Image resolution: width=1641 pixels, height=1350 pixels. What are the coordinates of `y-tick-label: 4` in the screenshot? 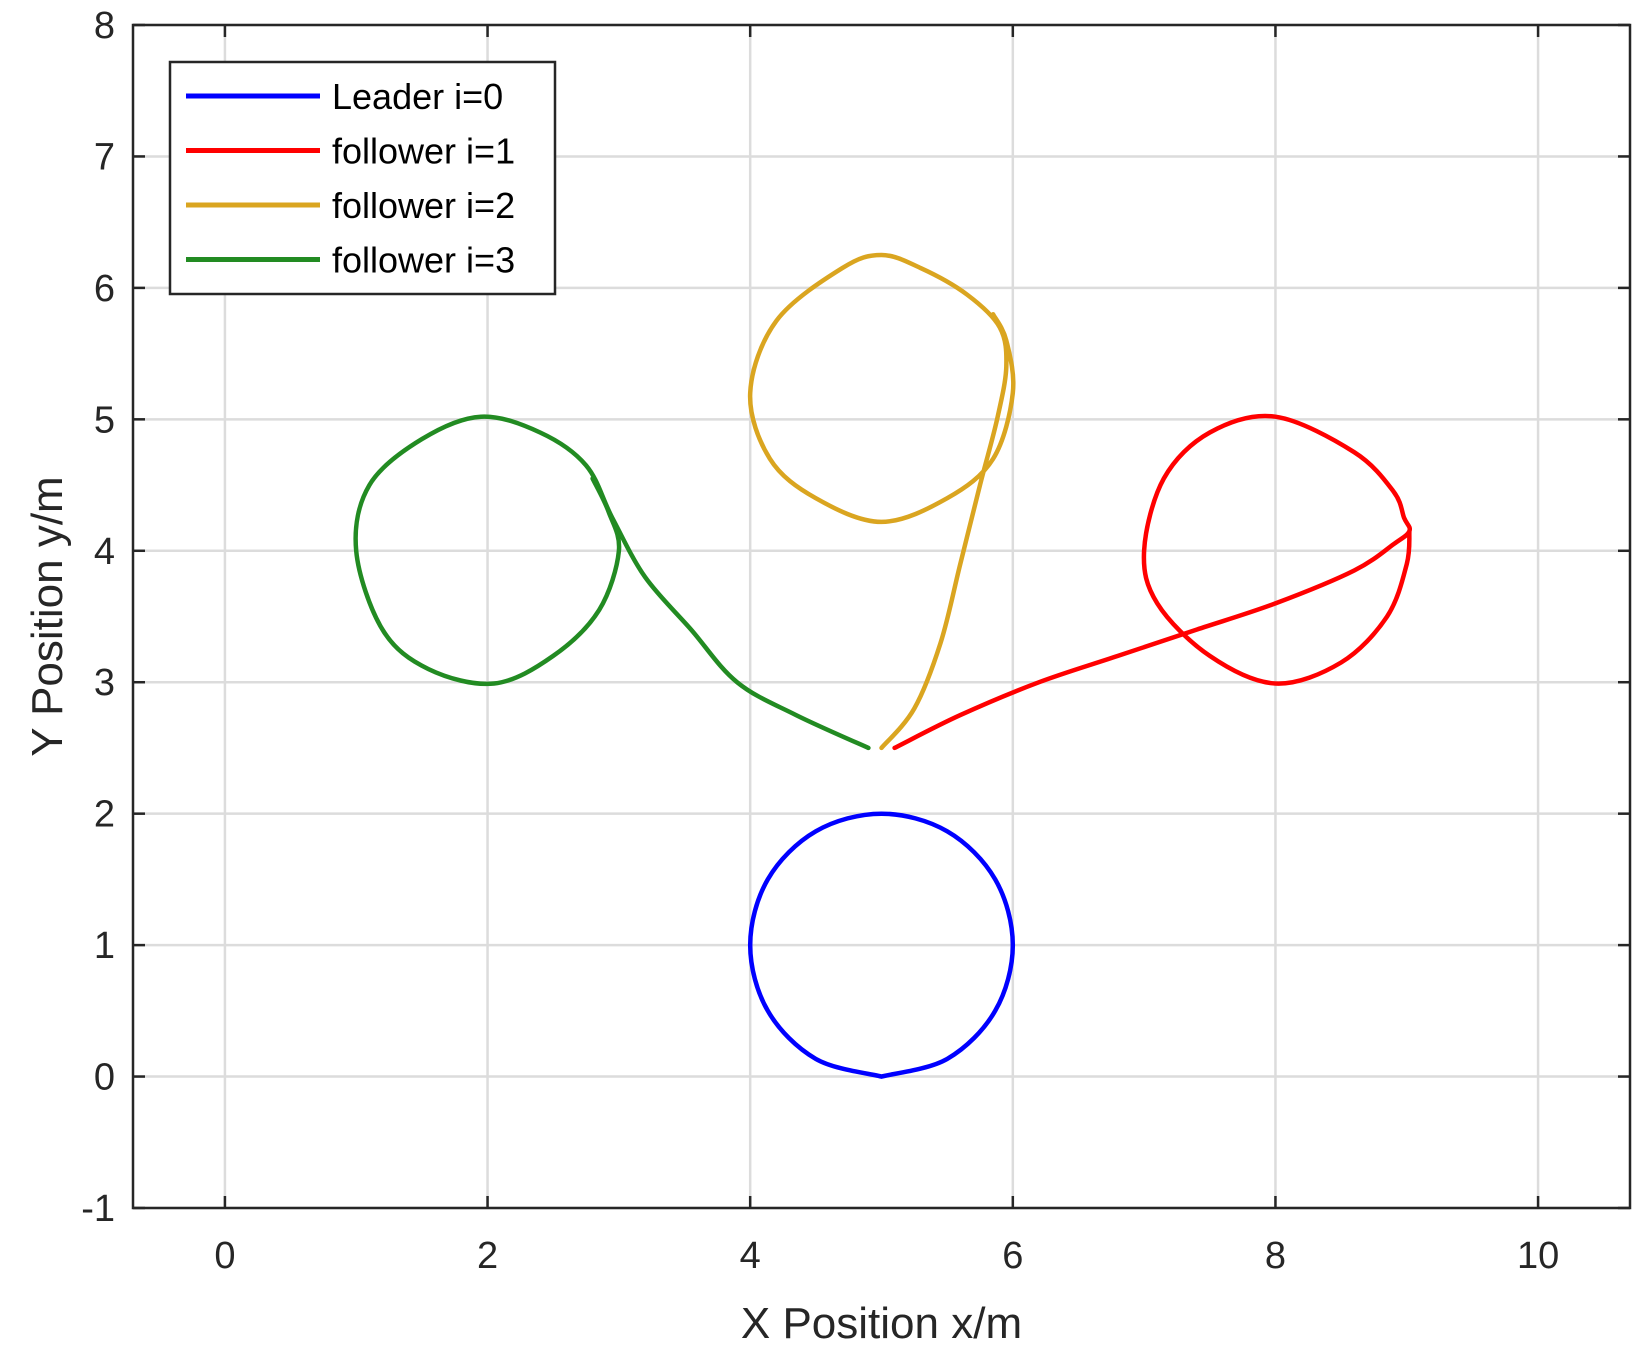 It's located at (104, 552).